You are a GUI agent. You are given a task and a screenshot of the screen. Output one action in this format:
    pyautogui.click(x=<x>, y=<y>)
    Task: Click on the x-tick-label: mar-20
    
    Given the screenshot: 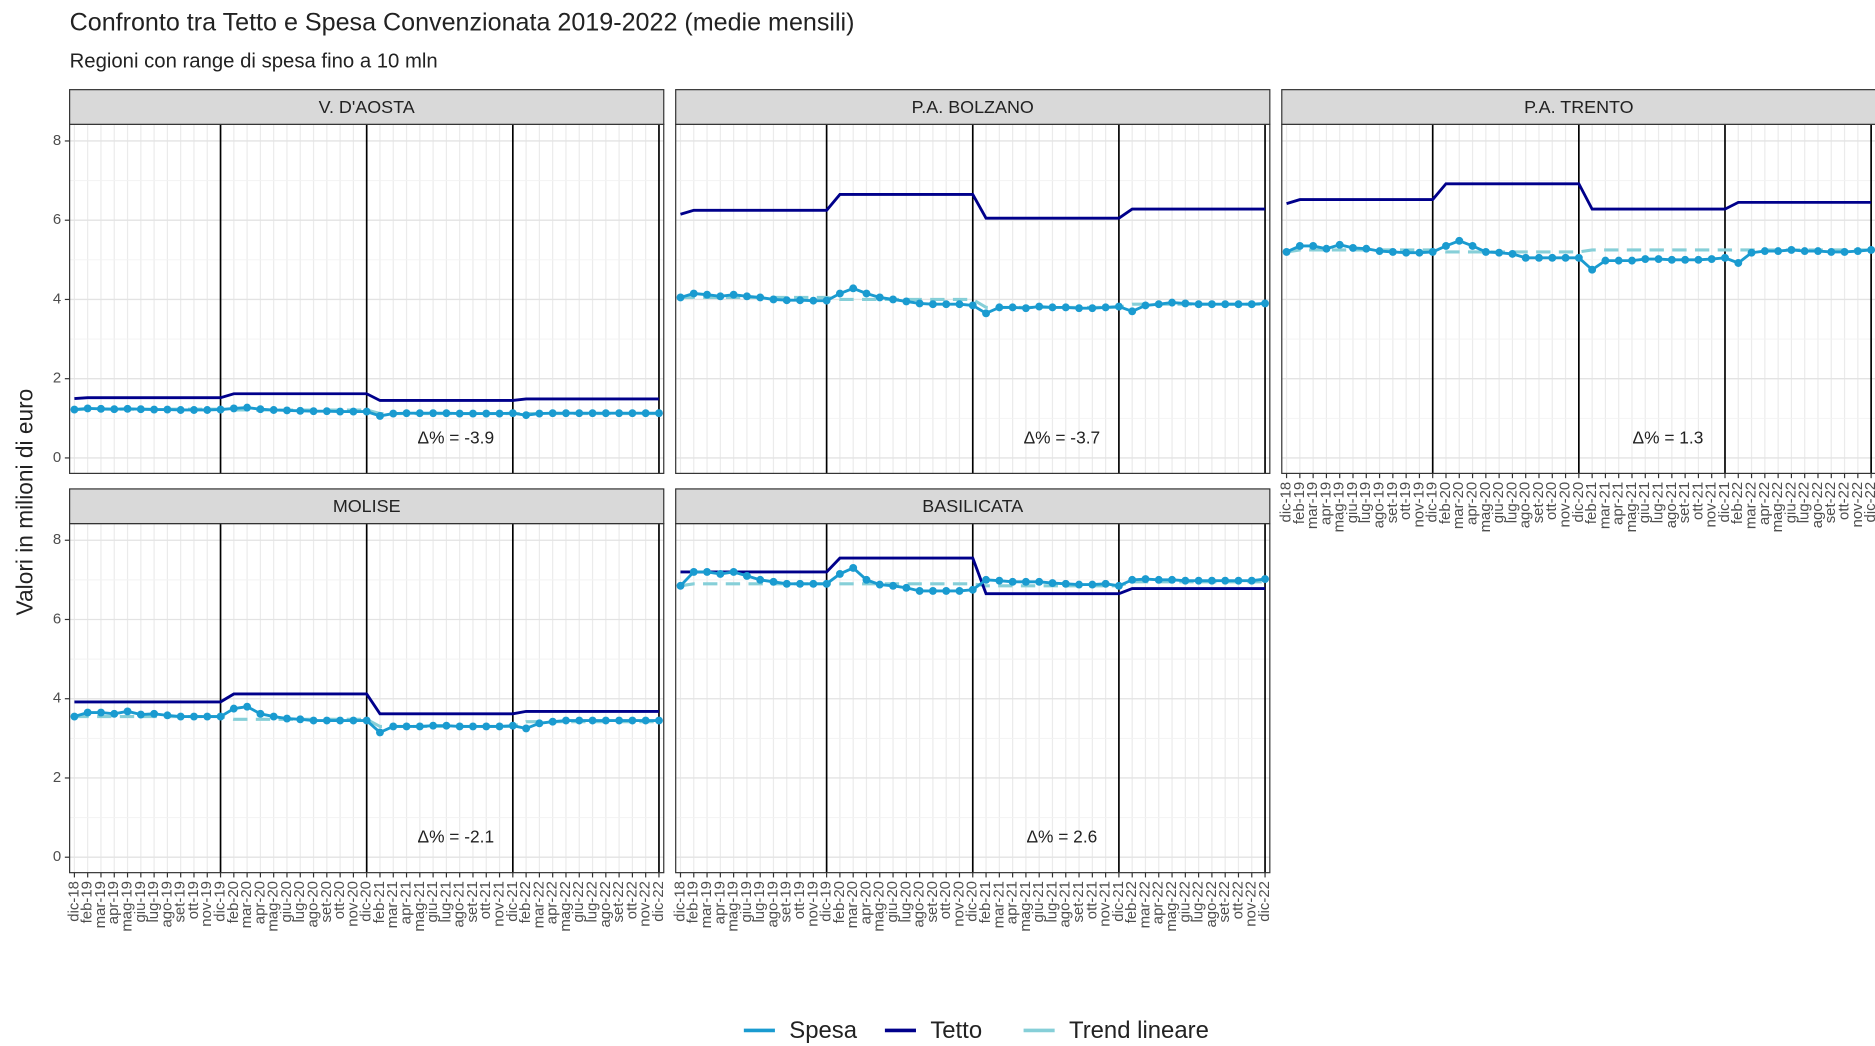 What is the action you would take?
    pyautogui.click(x=852, y=904)
    